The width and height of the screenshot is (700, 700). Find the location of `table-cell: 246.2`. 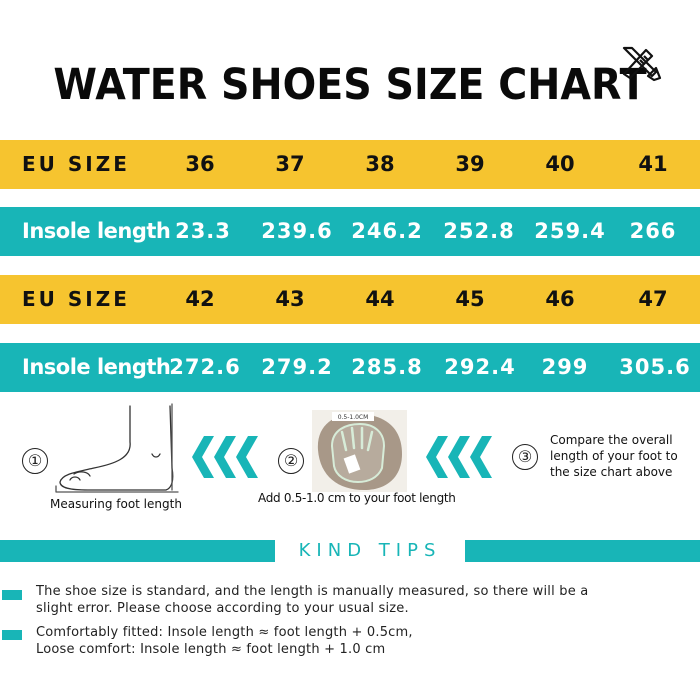

table-cell: 246.2 is located at coordinates (387, 231).